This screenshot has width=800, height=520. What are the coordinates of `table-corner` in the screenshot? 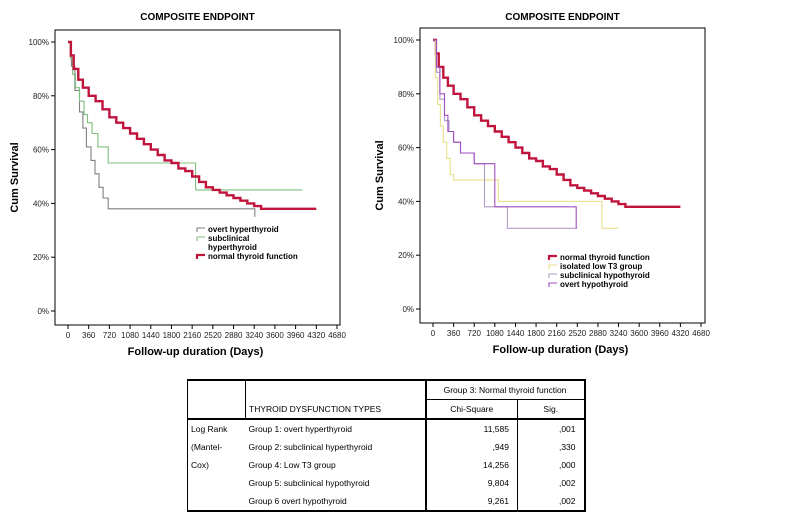 It's located at (216, 389).